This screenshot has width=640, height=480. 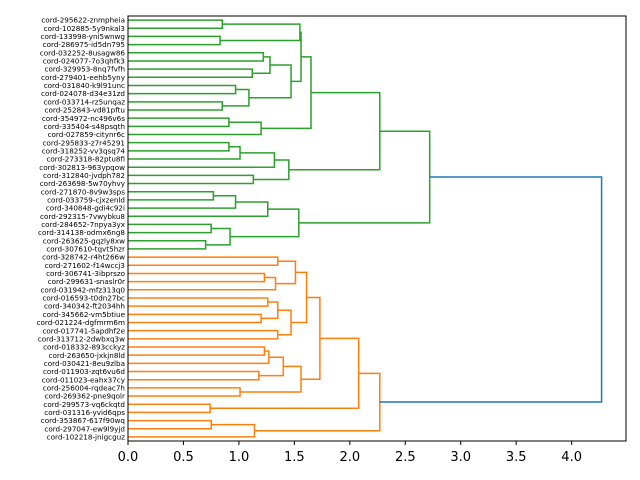 I want to click on leaf-label: cord-318252-vv3qsq74, so click(x=84, y=150).